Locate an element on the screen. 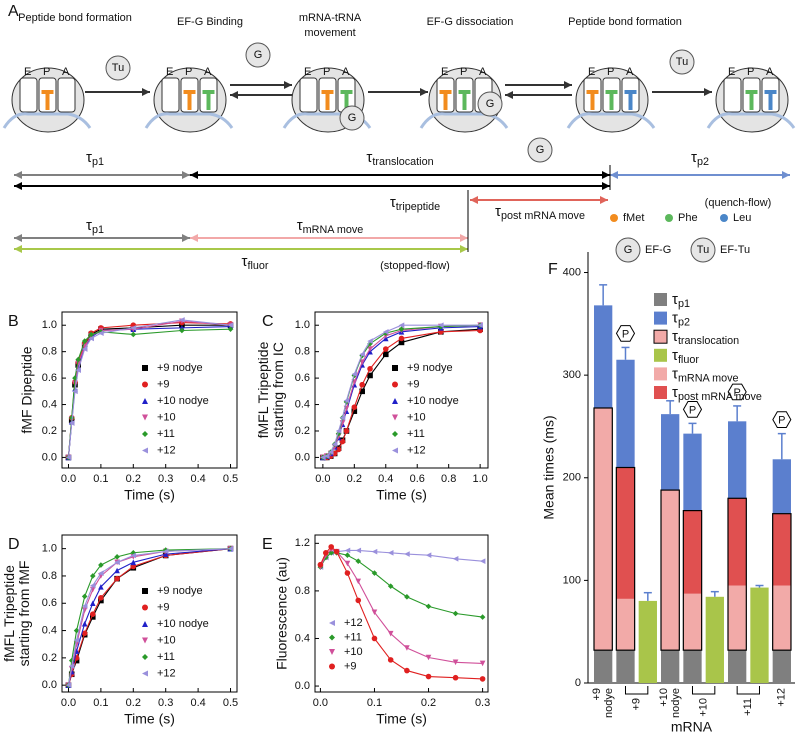  legend-label: +10 is located at coordinates (166, 640).